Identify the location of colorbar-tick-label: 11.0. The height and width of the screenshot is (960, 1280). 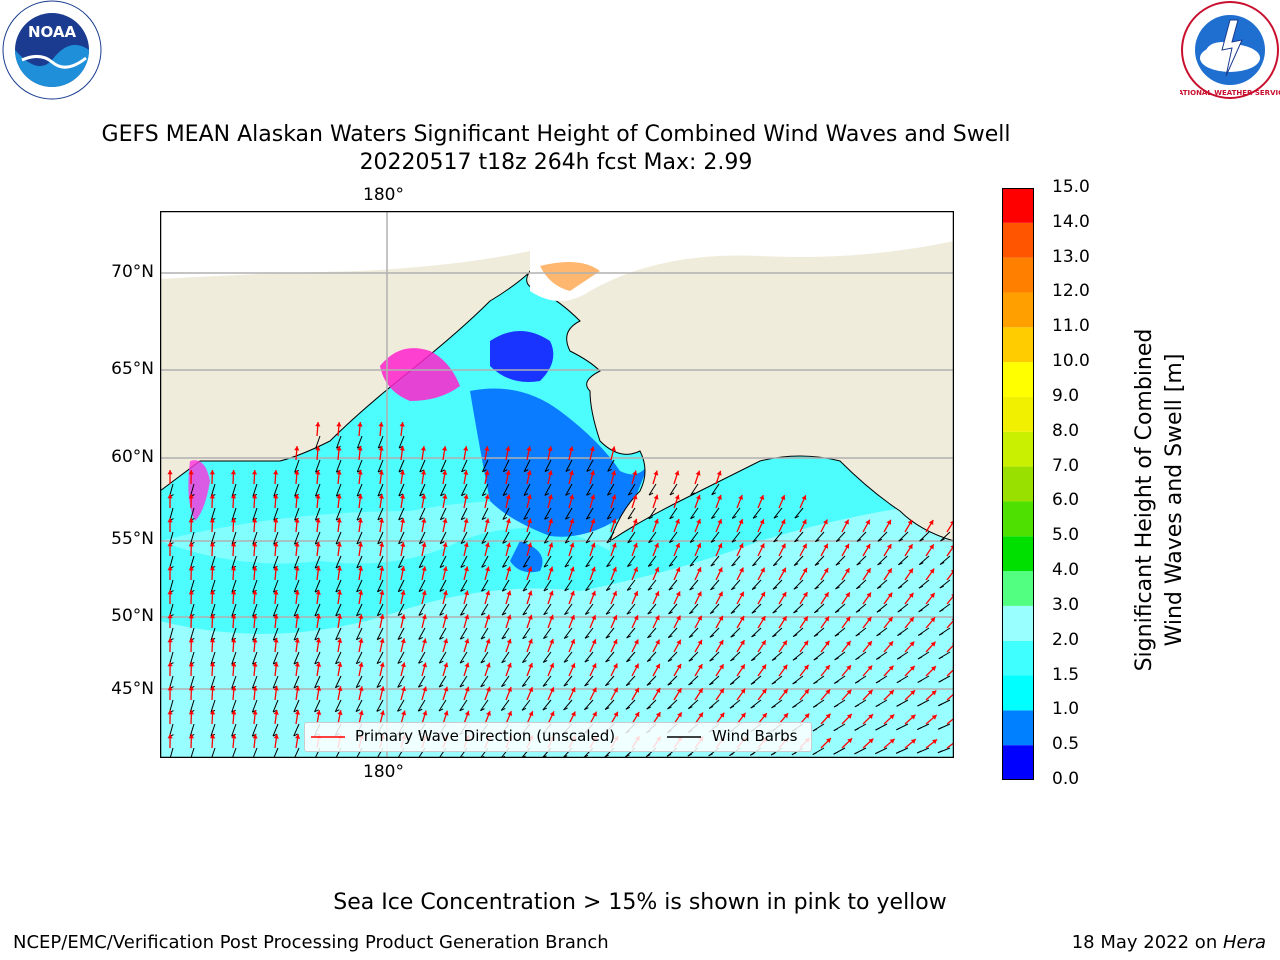
(1071, 326).